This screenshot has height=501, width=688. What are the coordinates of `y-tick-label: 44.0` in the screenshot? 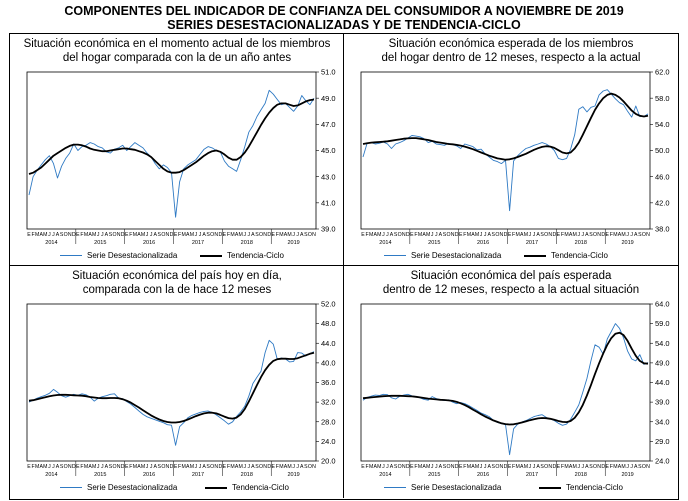 It's located at (662, 382).